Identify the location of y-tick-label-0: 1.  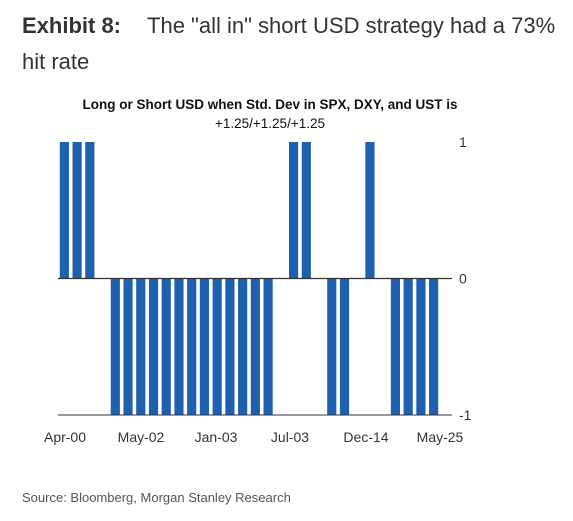
(463, 142).